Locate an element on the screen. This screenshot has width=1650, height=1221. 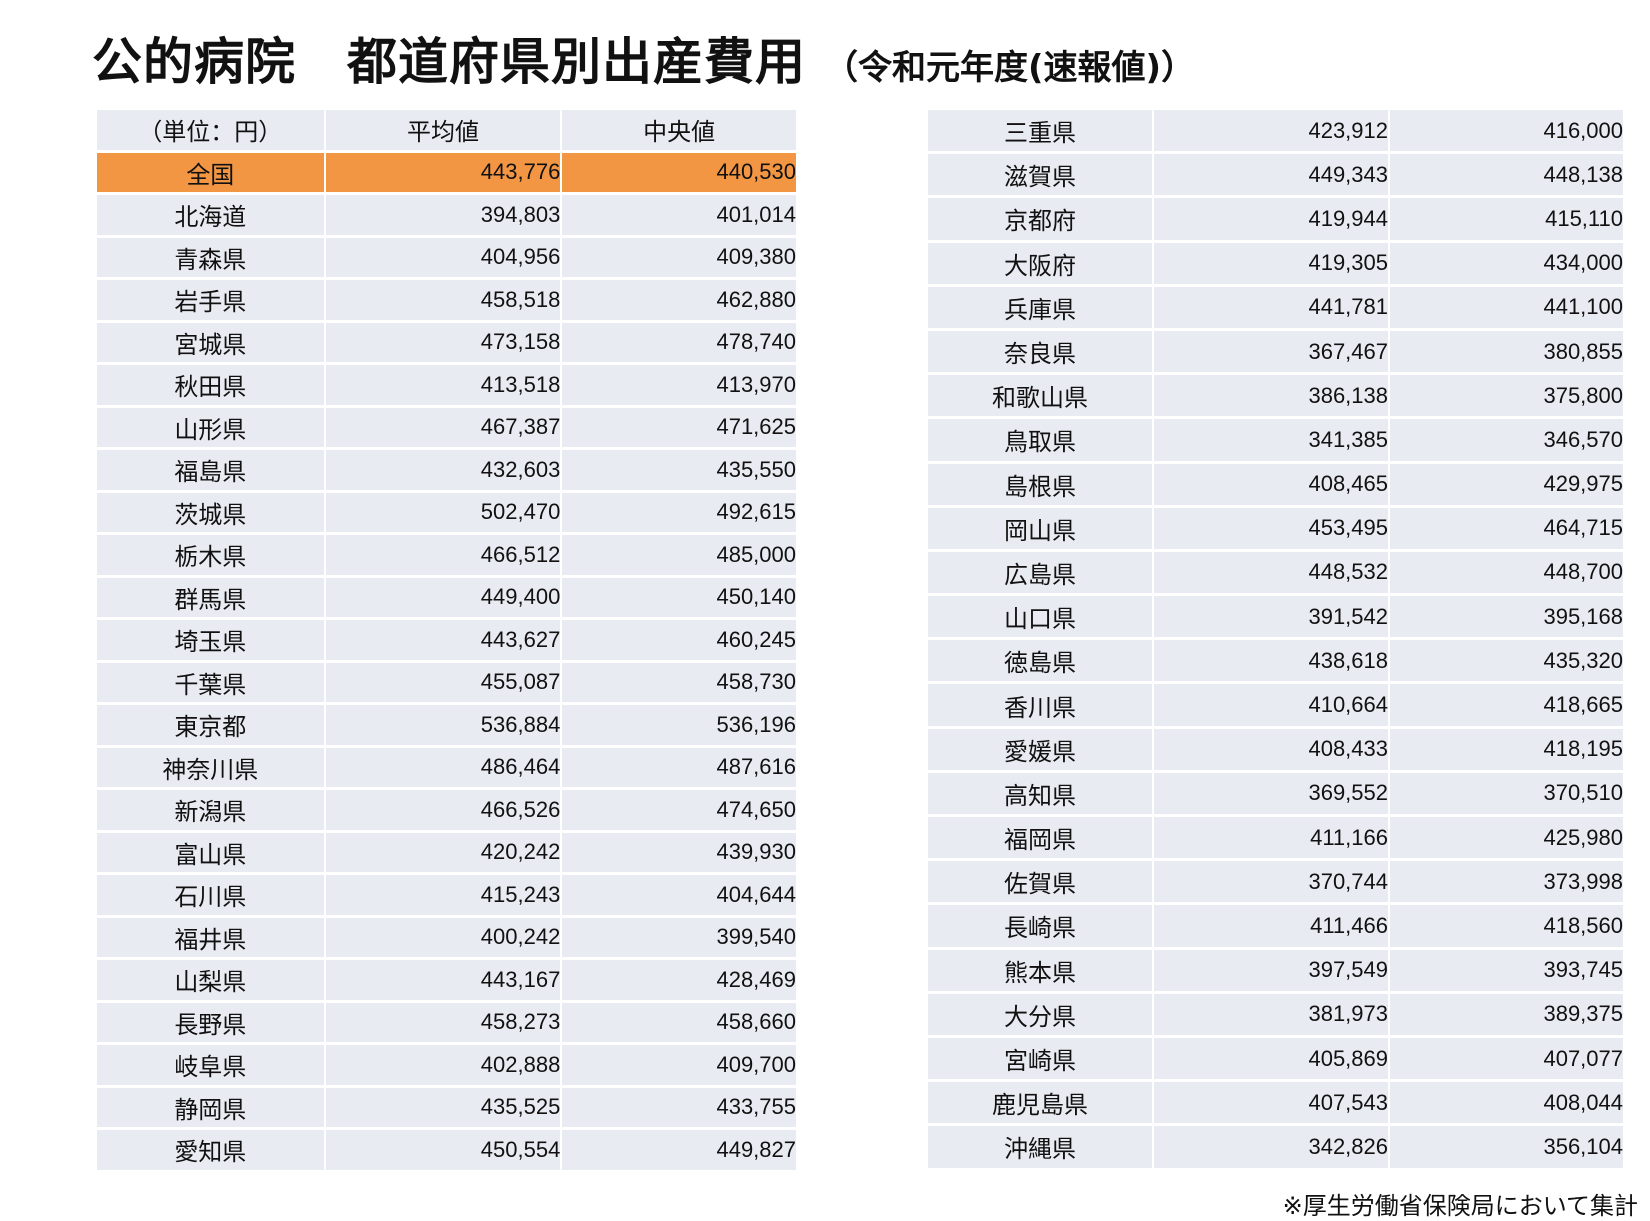
prefecture-name: 岐阜県 is located at coordinates (210, 1065).